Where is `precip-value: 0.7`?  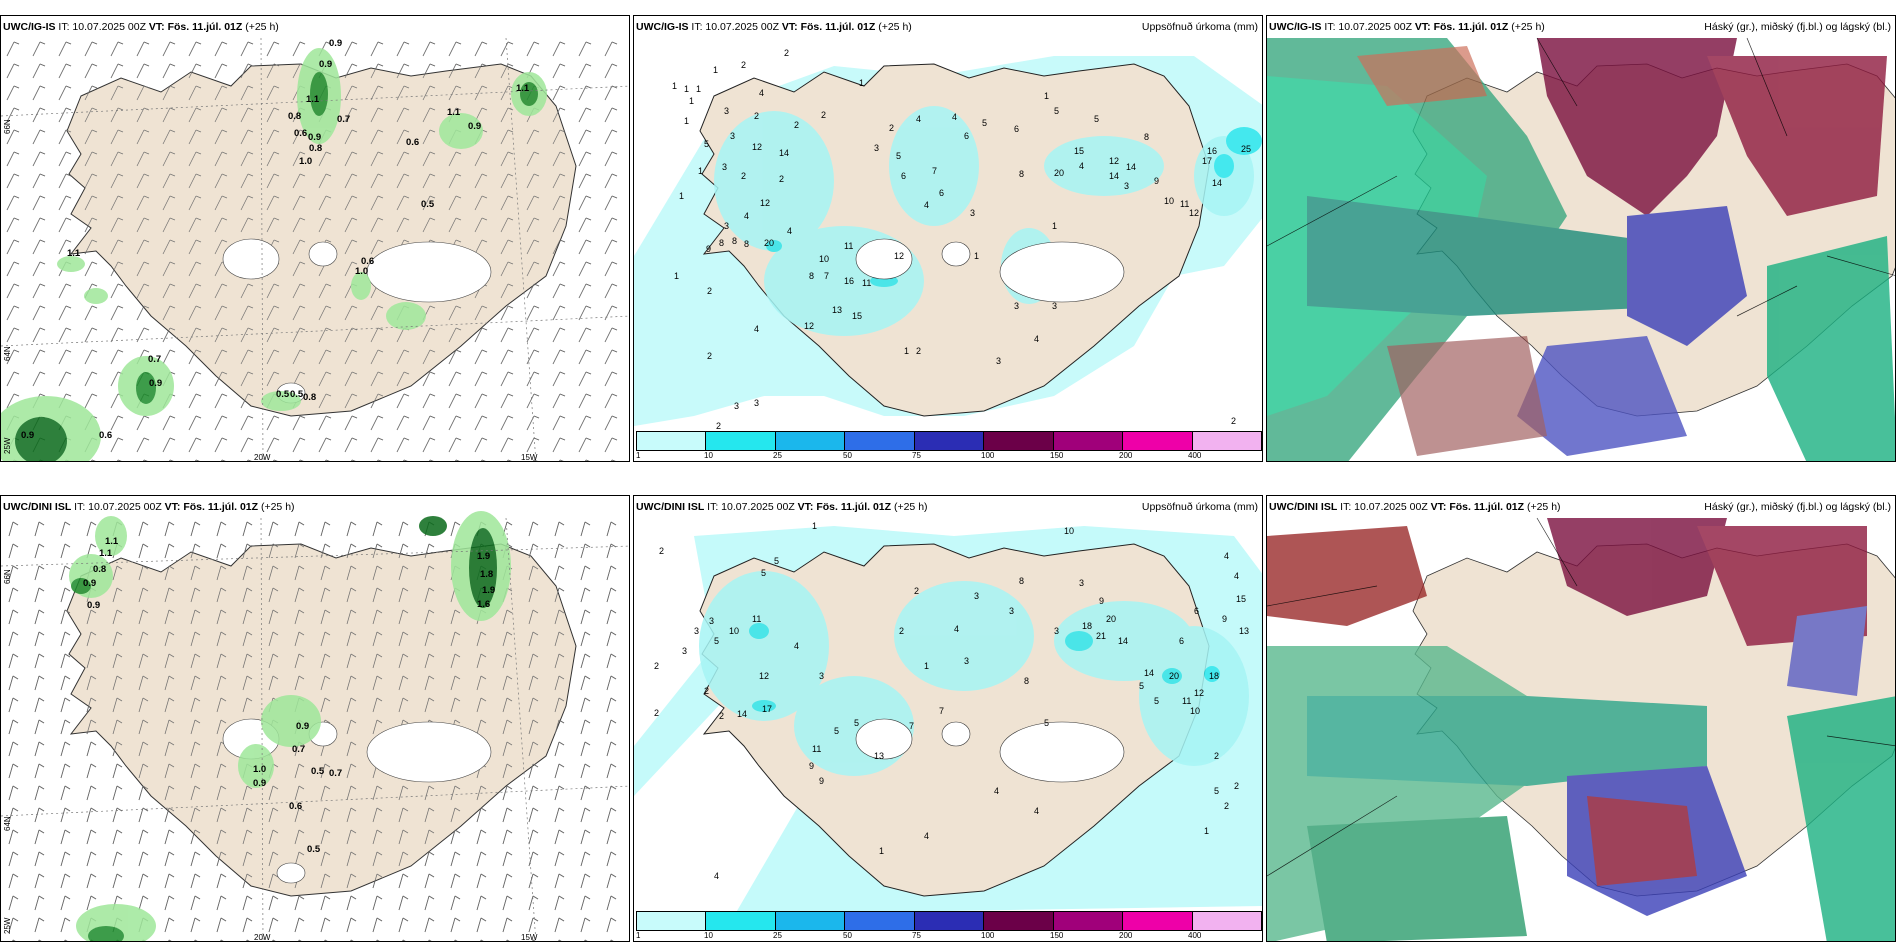 precip-value: 0.7 is located at coordinates (155, 359).